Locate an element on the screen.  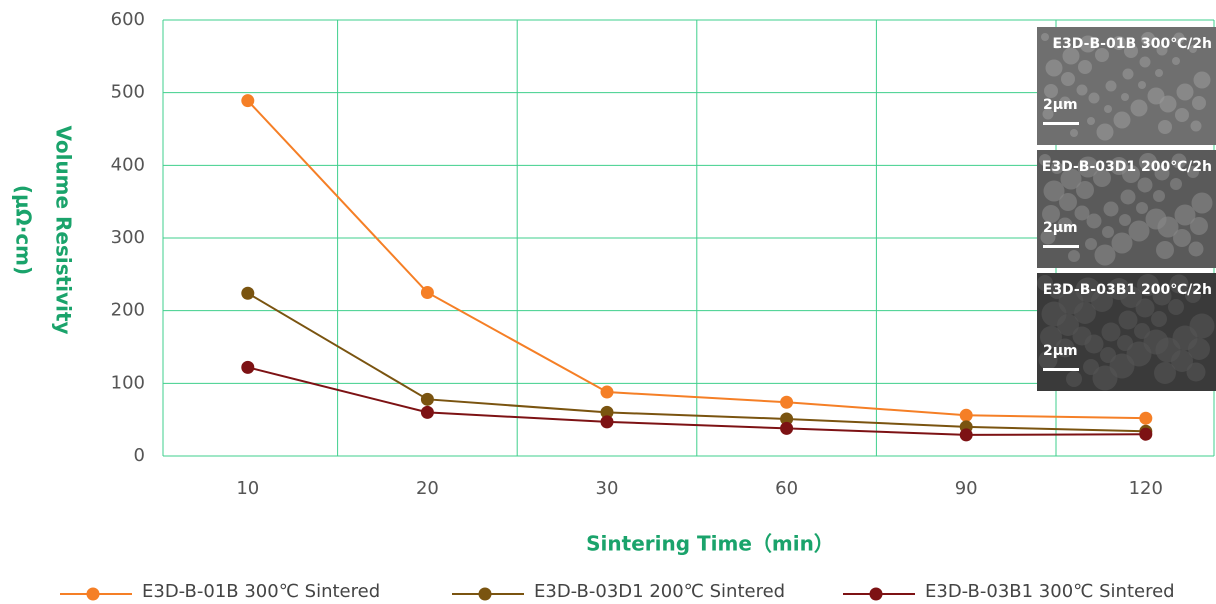
inset: E3D-B-03B1 200℃/2h 2μm is located at coordinates (1126, 332).